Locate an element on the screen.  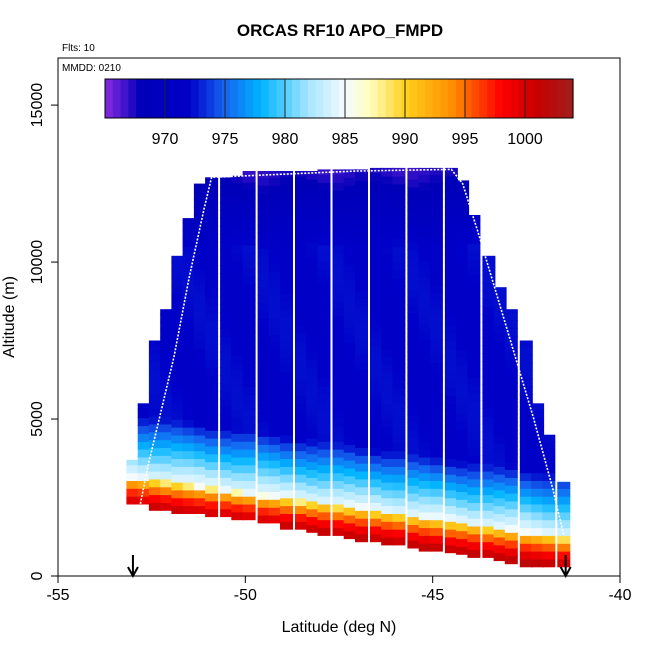
heatmap-cell-22-2000 is located at coordinates (399, 509).